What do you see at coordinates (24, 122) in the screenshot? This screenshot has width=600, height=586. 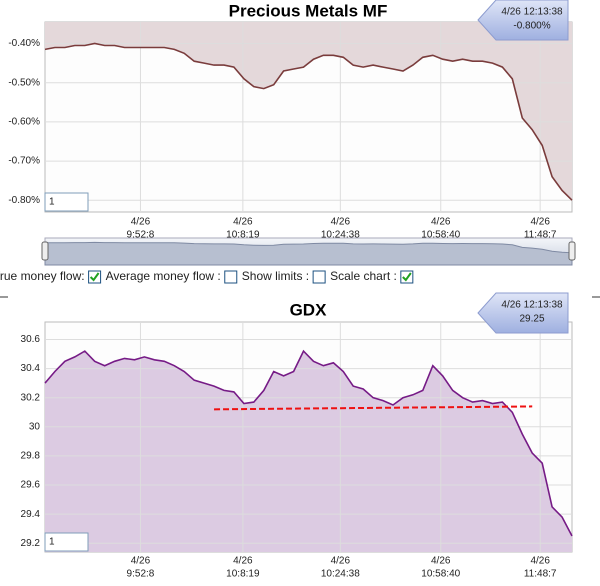 I see `y-tick-label: -0.60%` at bounding box center [24, 122].